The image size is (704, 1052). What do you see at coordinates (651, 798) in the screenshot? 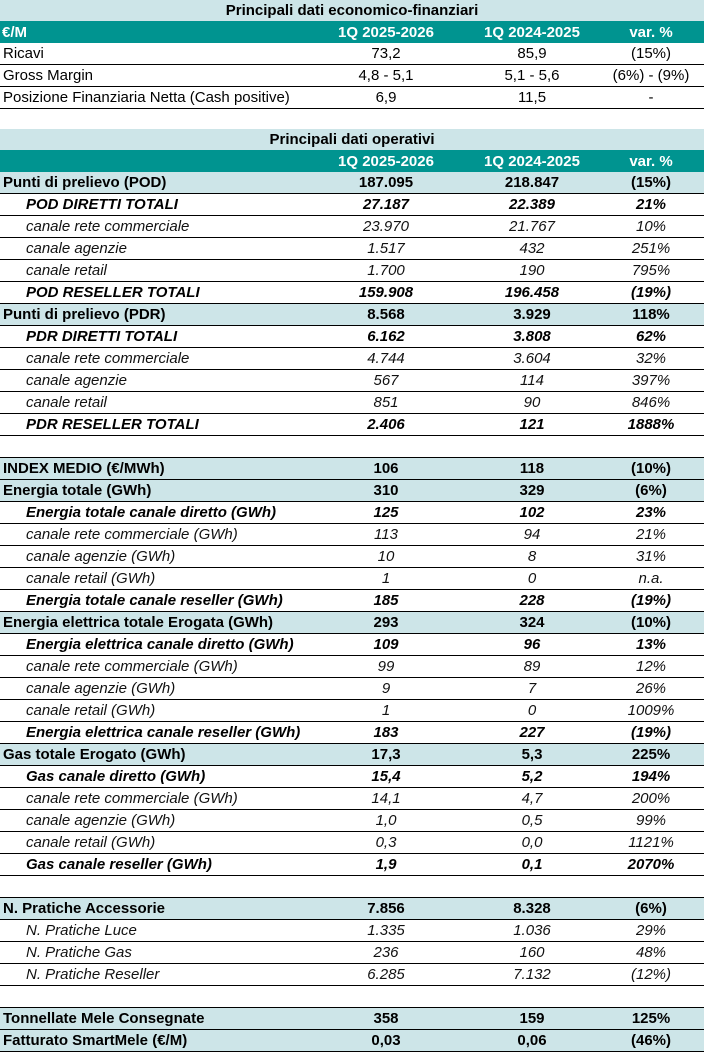
I see `value-variation: 200%` at bounding box center [651, 798].